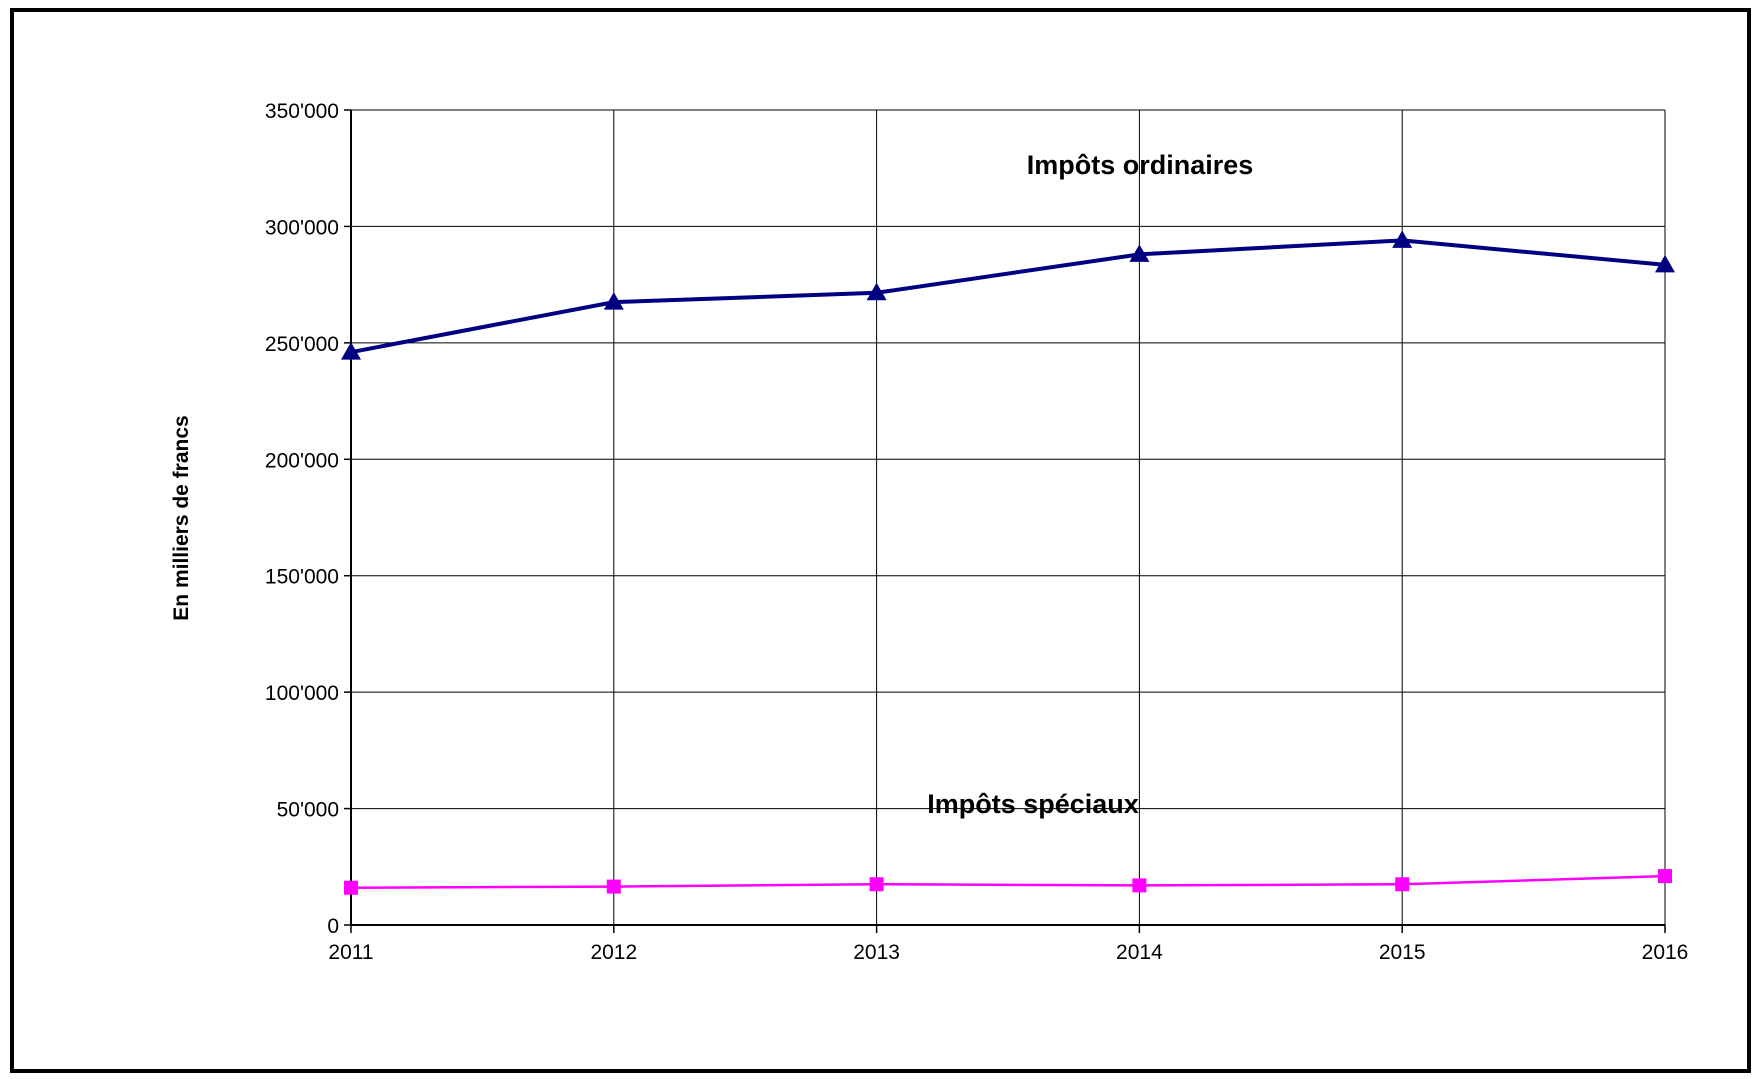 This screenshot has height=1079, width=1757. Describe the element at coordinates (613, 952) in the screenshot. I see `x-tick-label: 2012` at that location.